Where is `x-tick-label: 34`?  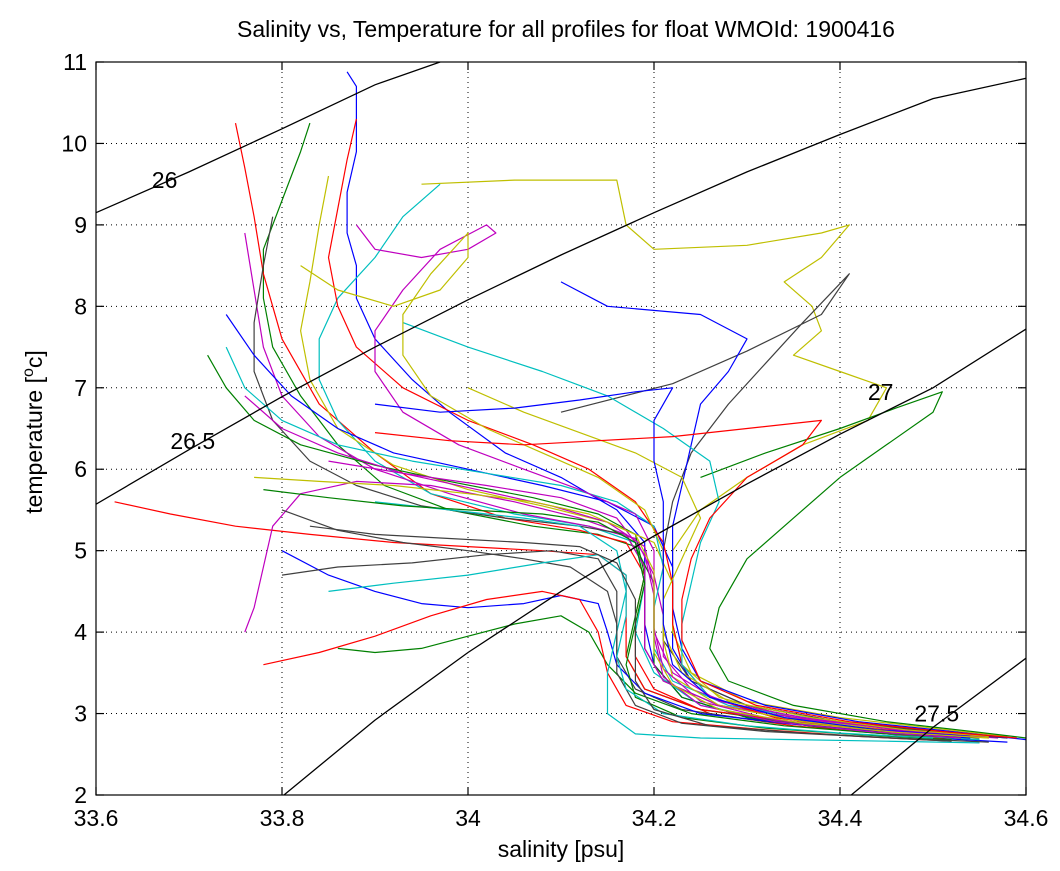 x-tick-label: 34 is located at coordinates (468, 818).